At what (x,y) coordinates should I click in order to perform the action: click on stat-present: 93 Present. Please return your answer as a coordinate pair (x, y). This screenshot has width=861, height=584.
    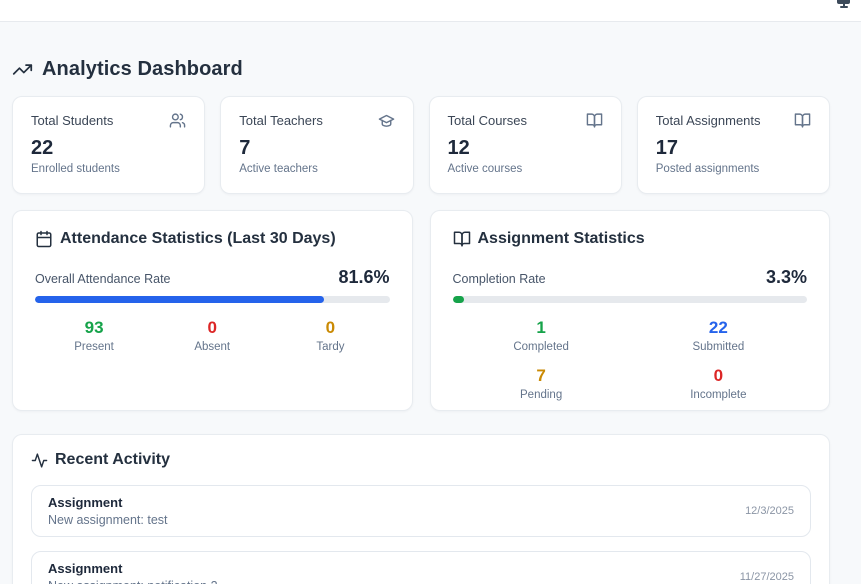
    Looking at the image, I should click on (94, 335).